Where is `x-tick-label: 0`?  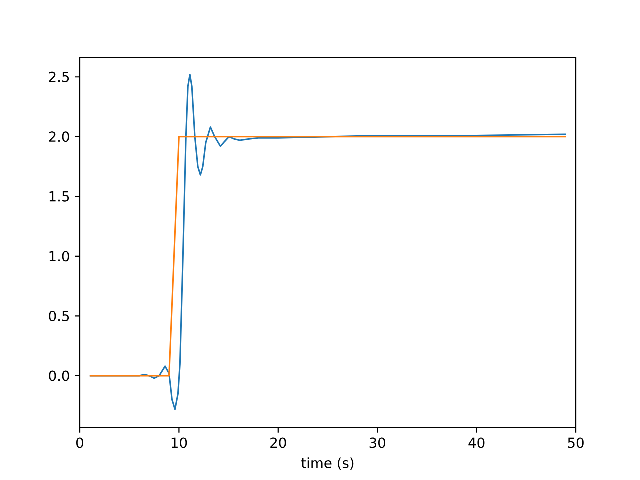 x-tick-label: 0 is located at coordinates (80, 443).